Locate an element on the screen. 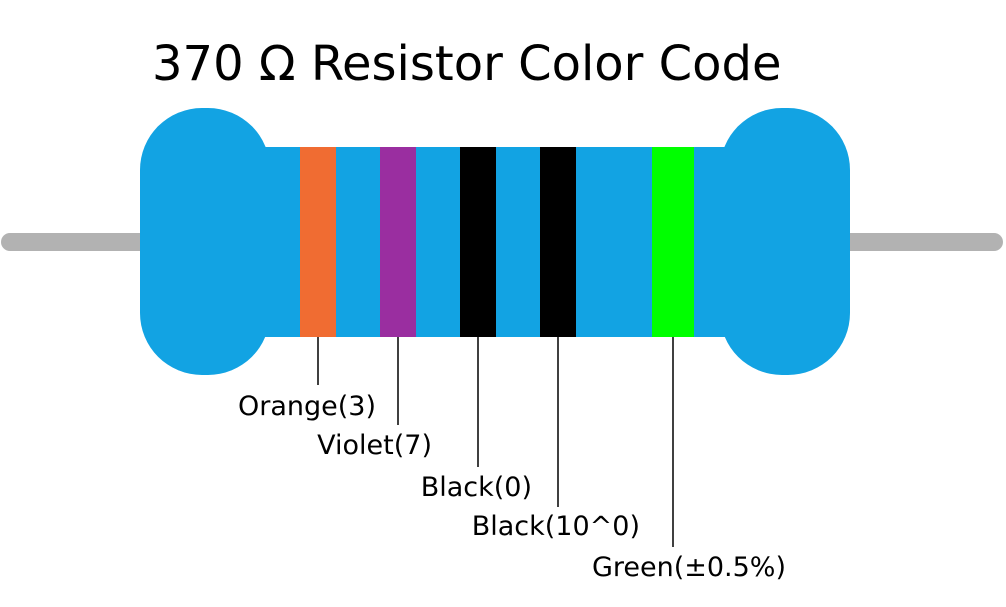 This screenshot has height=607, width=1006. band-label: Black(10^0) is located at coordinates (556, 526).